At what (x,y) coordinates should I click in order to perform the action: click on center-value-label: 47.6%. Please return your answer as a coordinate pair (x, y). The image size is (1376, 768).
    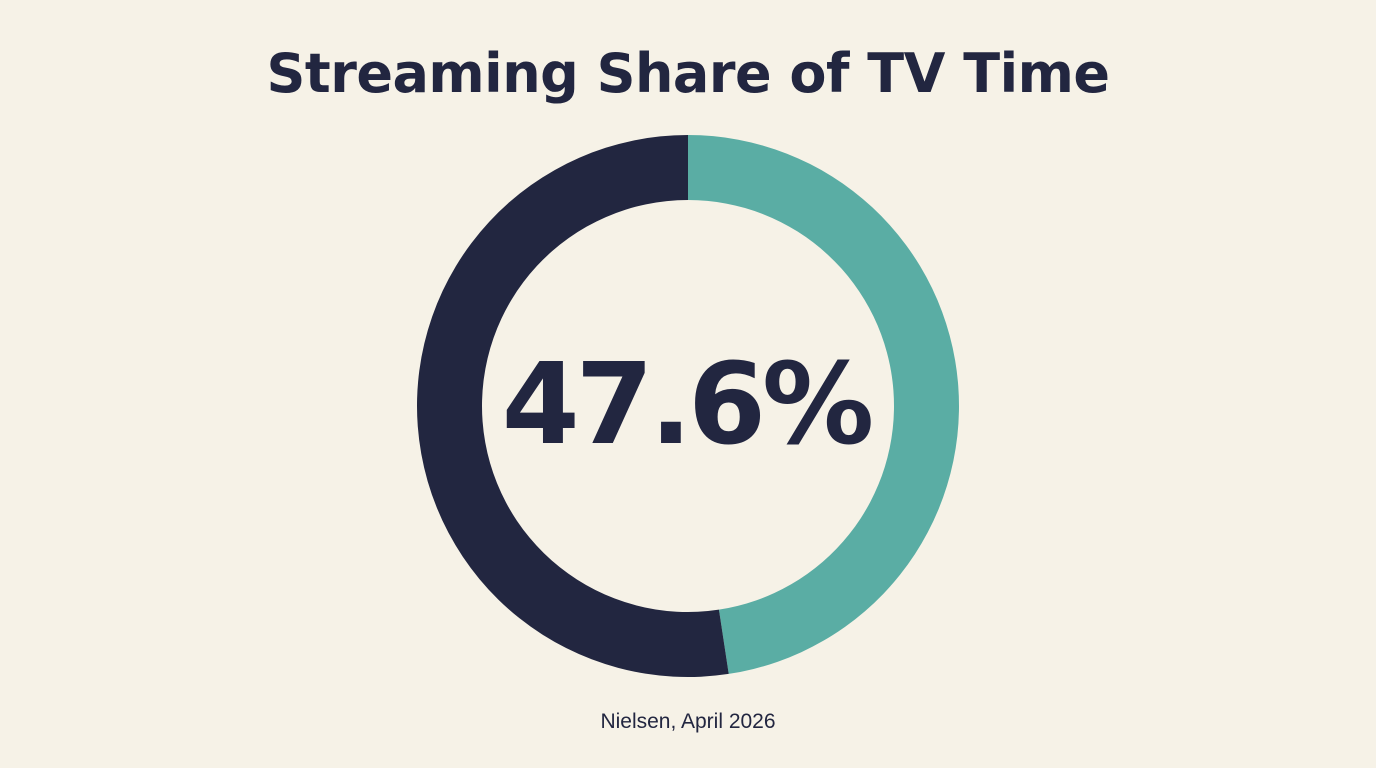
    Looking at the image, I should click on (686, 405).